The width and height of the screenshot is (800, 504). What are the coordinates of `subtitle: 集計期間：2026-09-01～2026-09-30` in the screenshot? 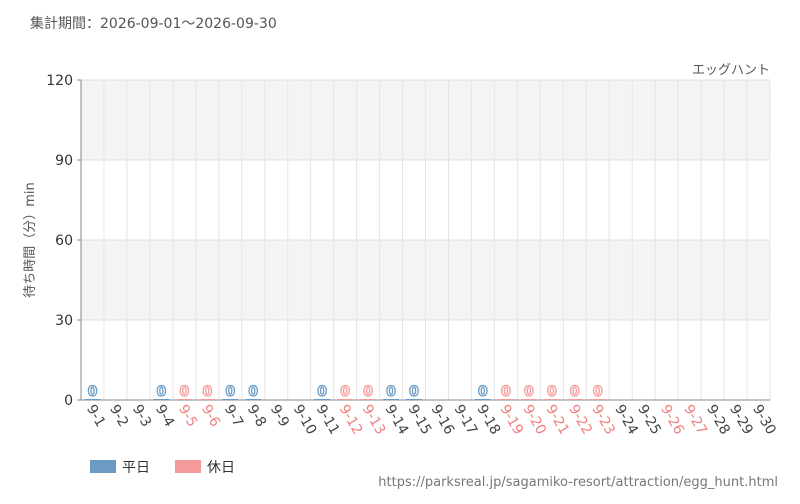 It's located at (153, 23).